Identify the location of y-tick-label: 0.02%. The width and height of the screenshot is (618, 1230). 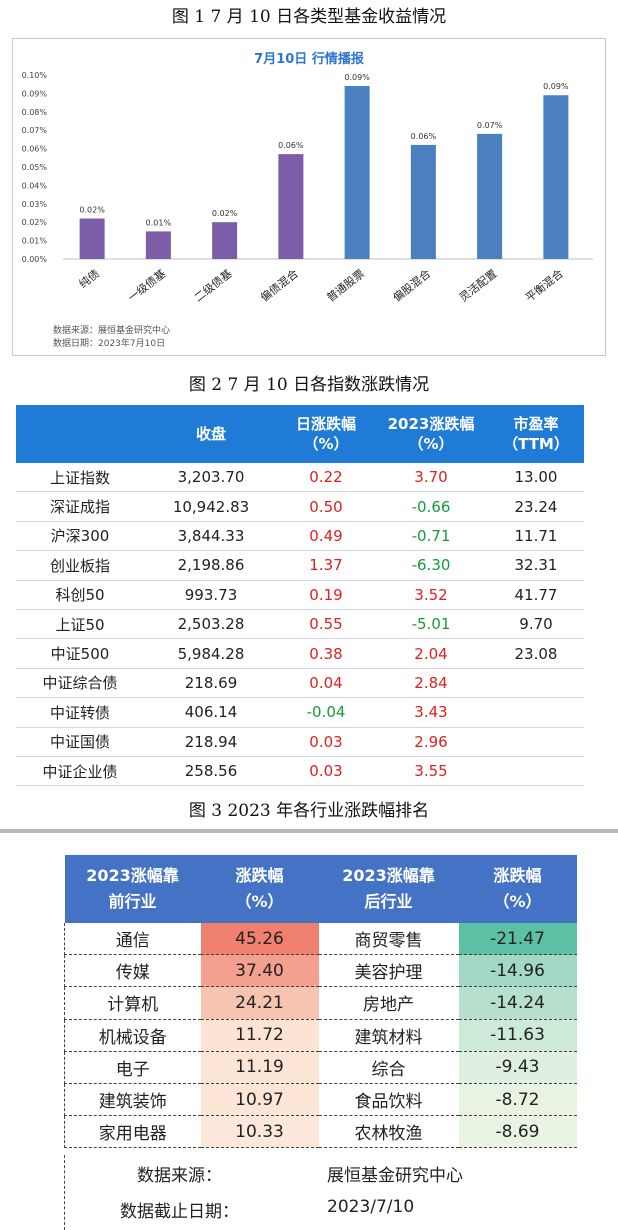
(35, 222).